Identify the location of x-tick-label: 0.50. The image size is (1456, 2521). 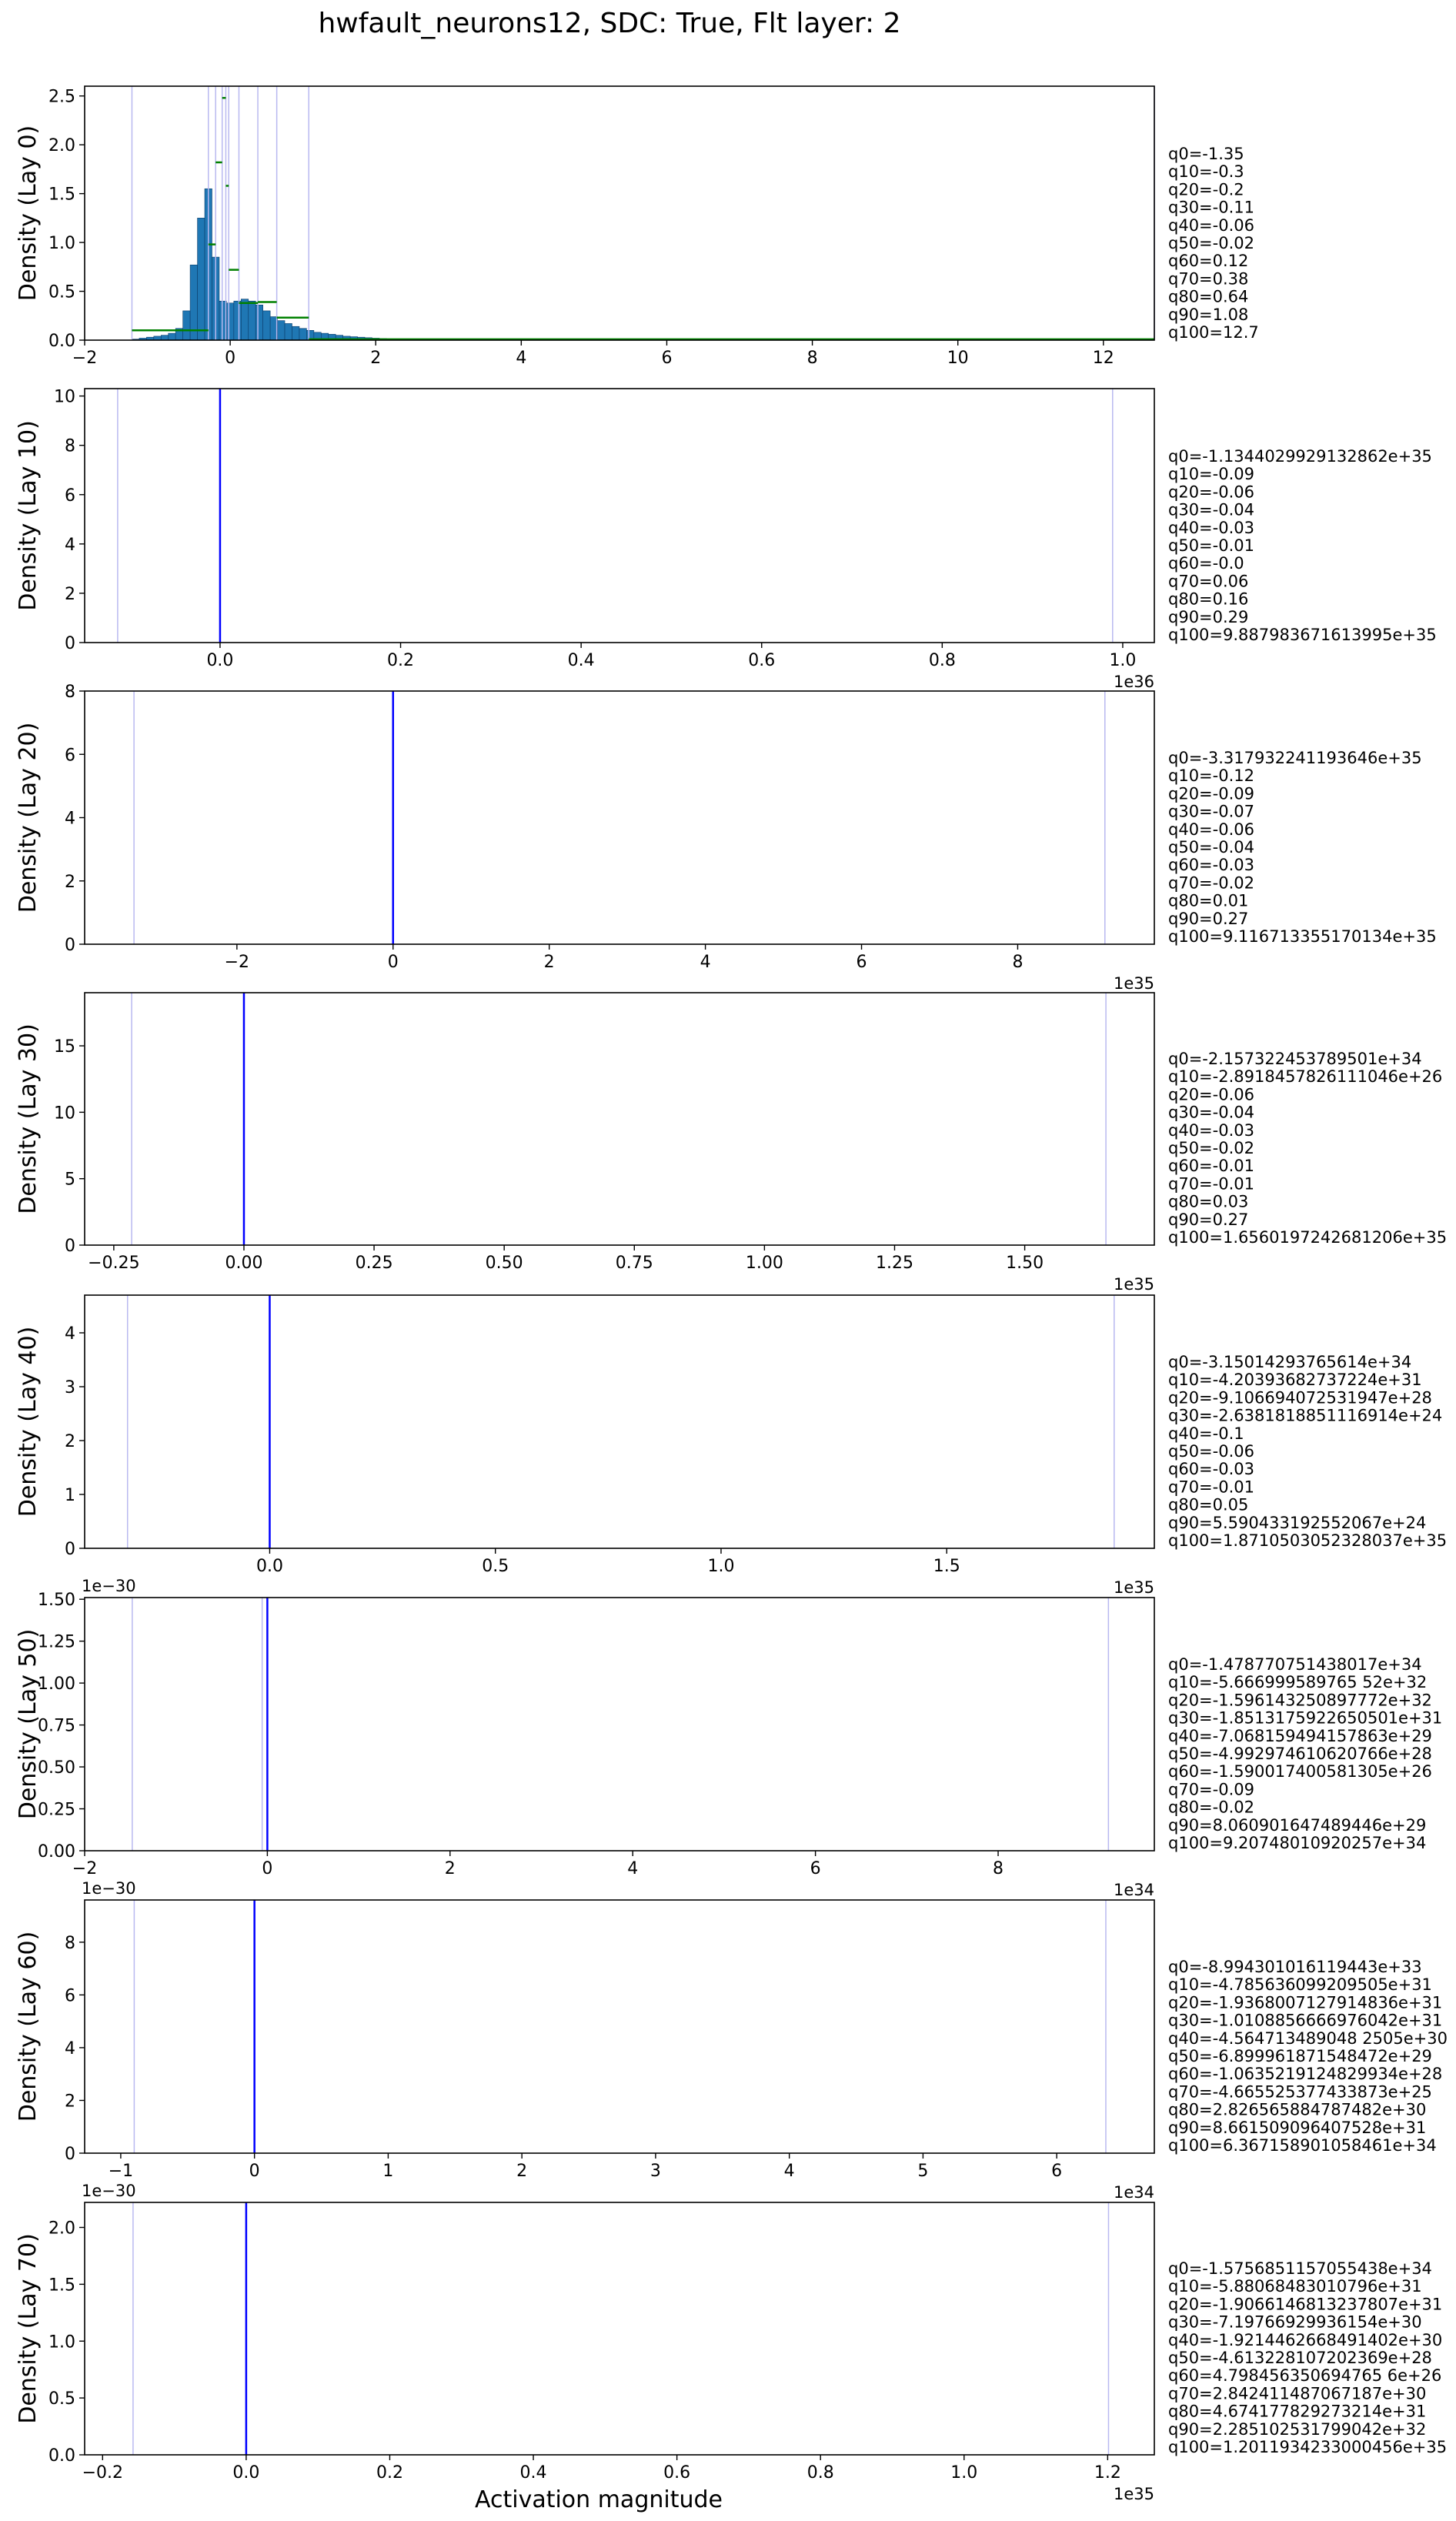
(505, 1263).